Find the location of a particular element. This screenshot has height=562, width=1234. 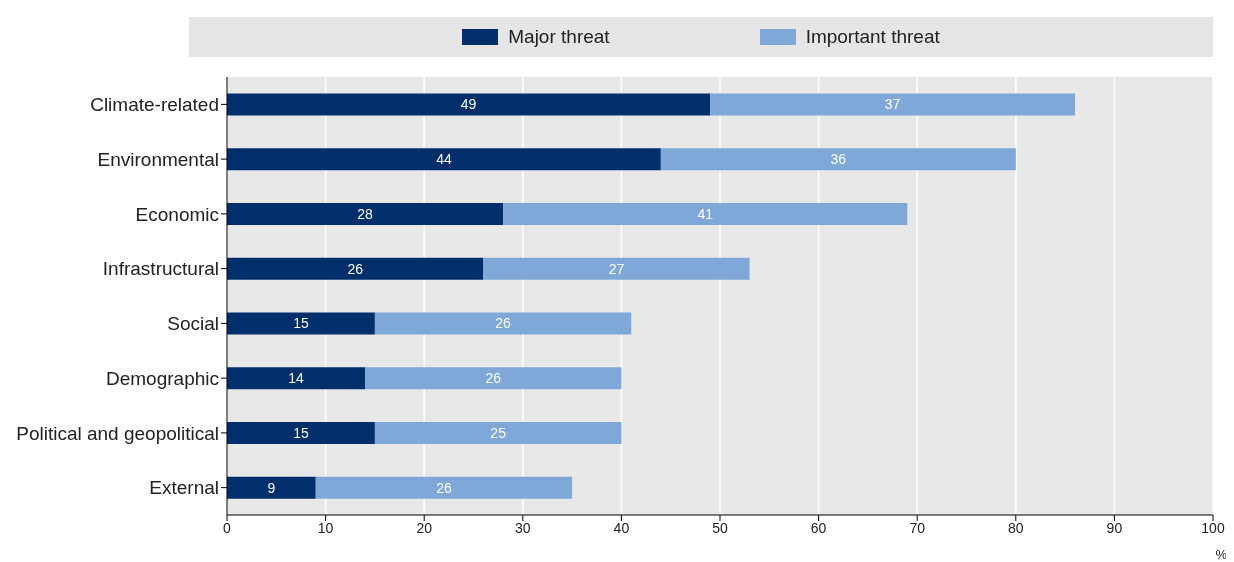

legend-label: Major threat is located at coordinates (559, 37).